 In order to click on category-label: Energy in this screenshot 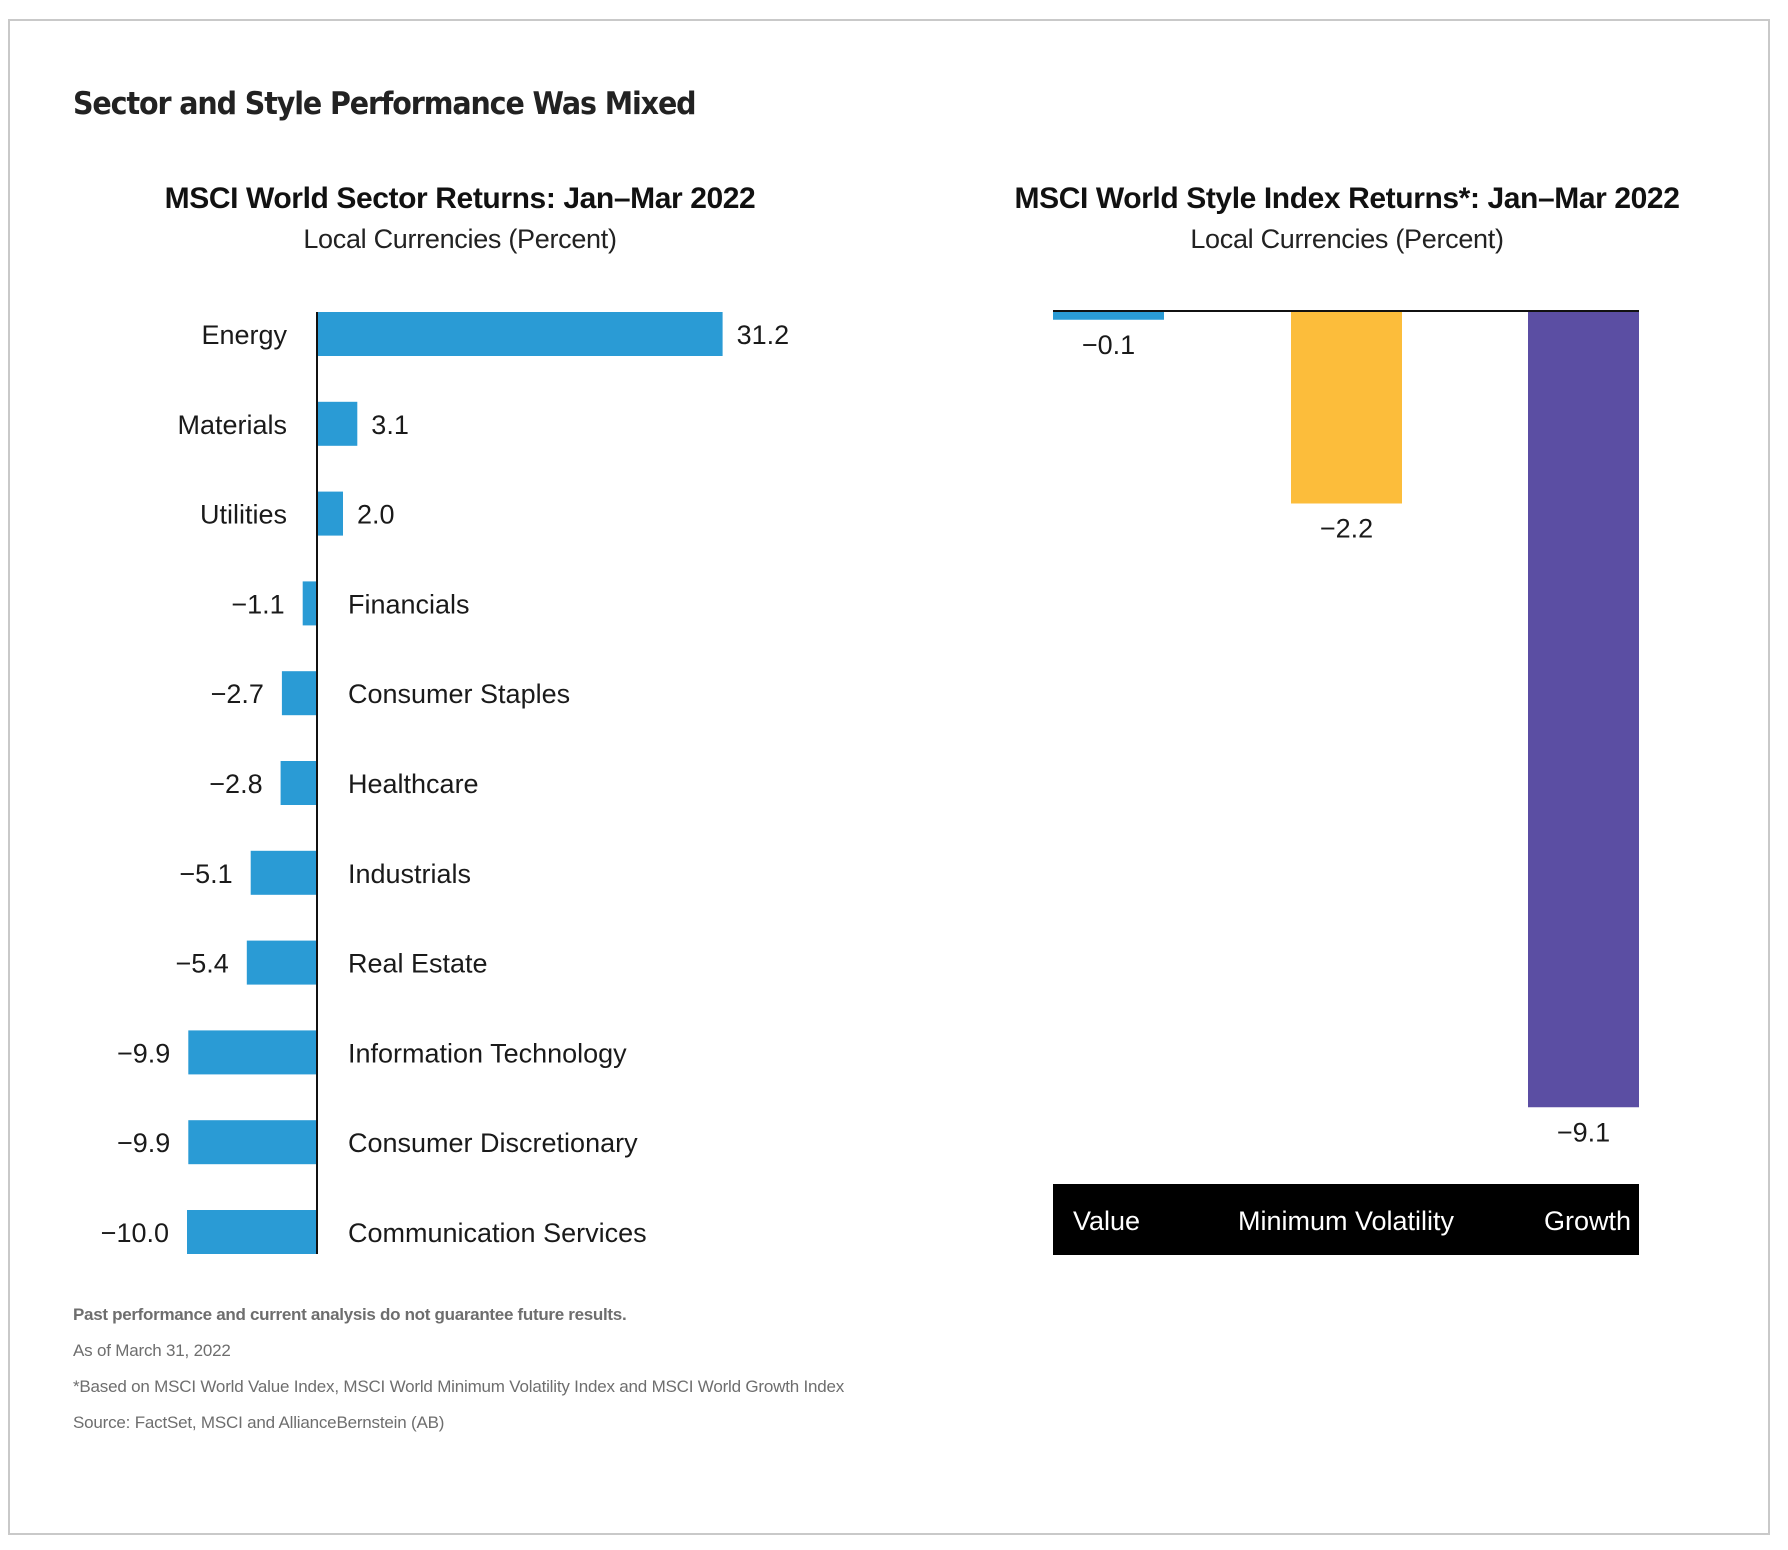, I will do `click(244, 335)`.